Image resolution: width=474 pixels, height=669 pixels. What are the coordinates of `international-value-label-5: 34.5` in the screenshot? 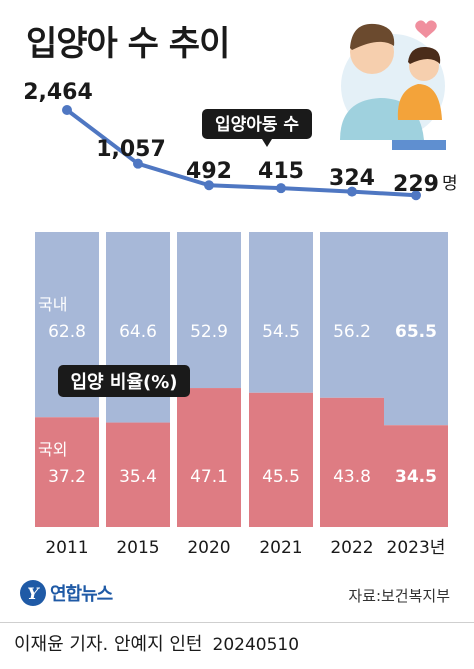 It's located at (416, 477).